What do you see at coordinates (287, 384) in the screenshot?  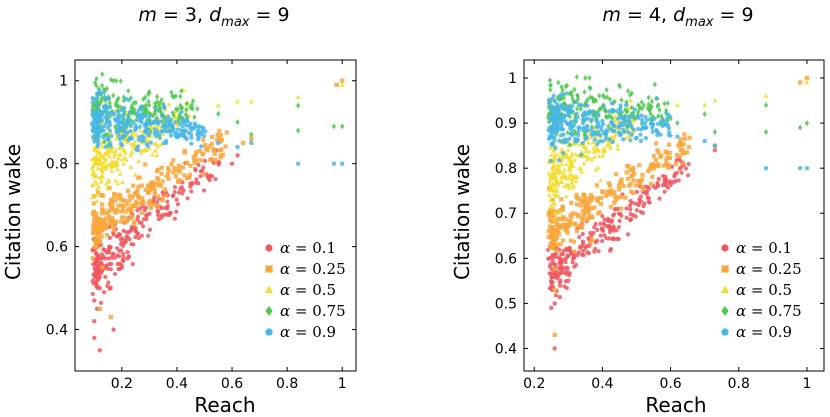 I see `x-tick-label: 0.8` at bounding box center [287, 384].